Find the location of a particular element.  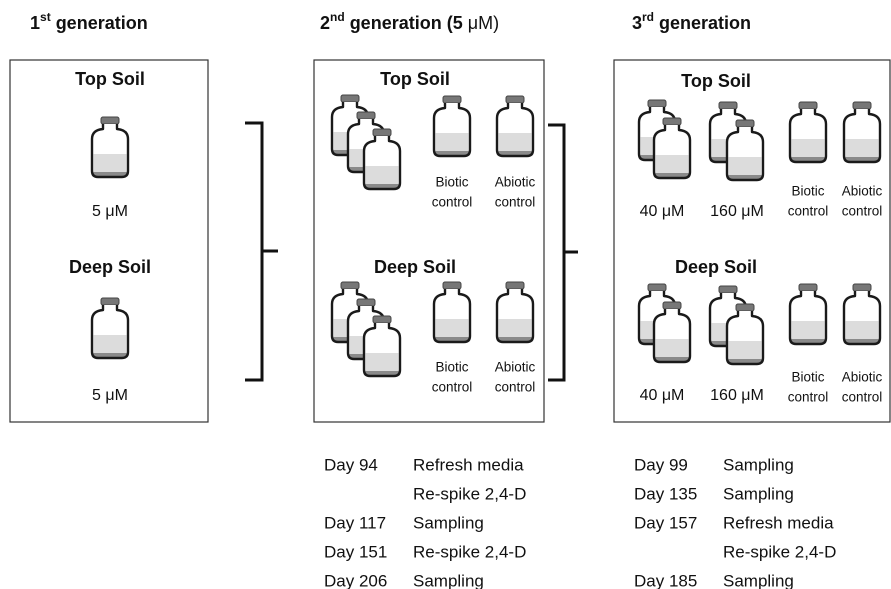

title-text: generation is located at coordinates (99, 23).